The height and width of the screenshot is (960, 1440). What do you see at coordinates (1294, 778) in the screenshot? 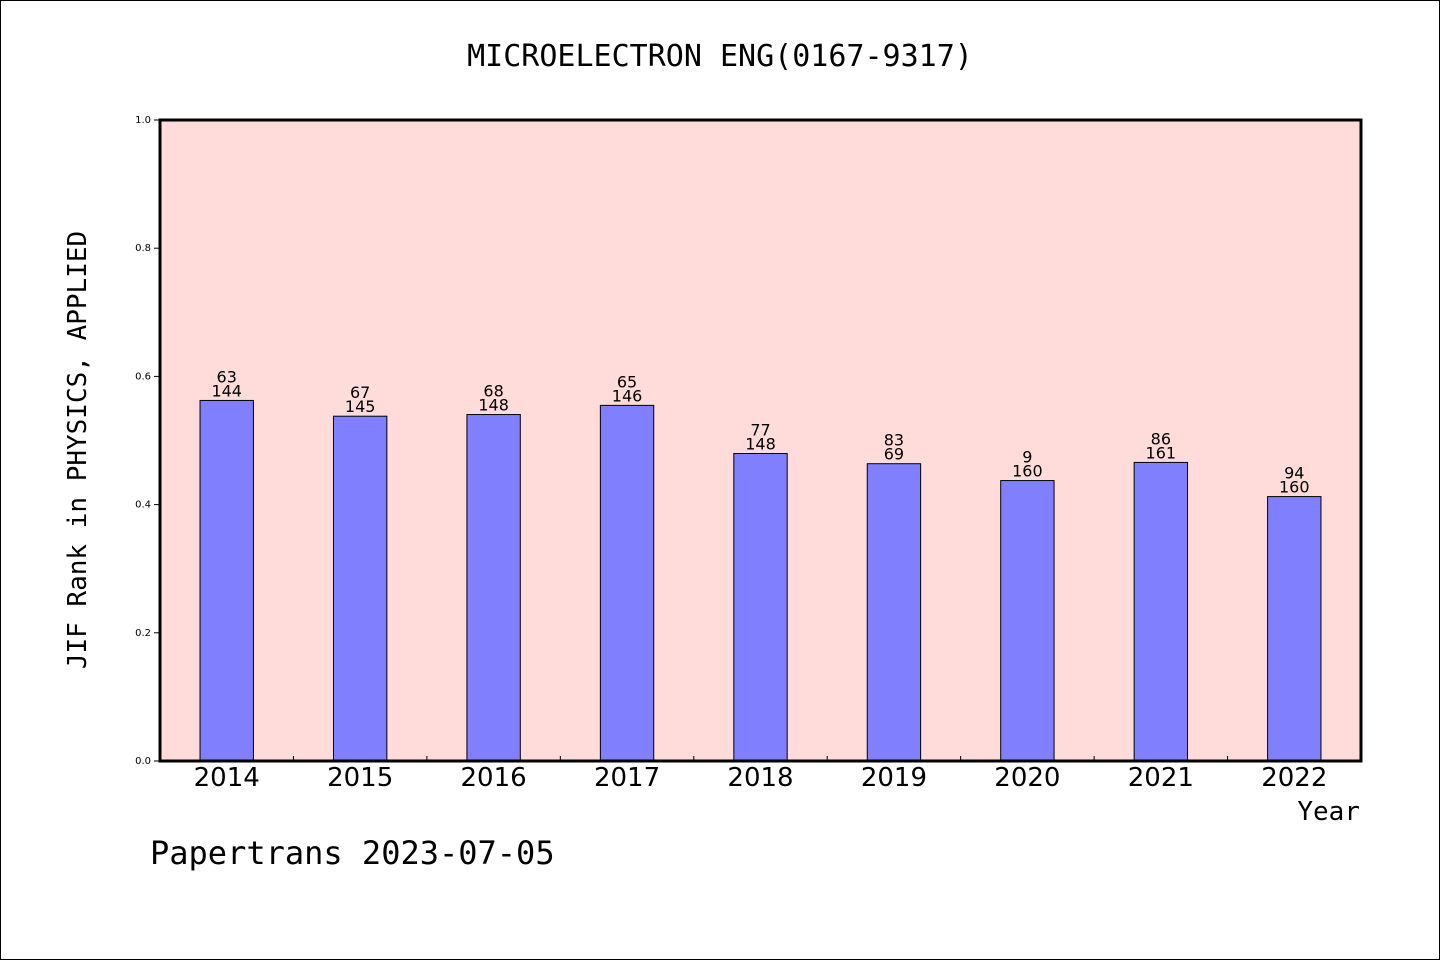
I see `x-tick-label-2022: 2022` at bounding box center [1294, 778].